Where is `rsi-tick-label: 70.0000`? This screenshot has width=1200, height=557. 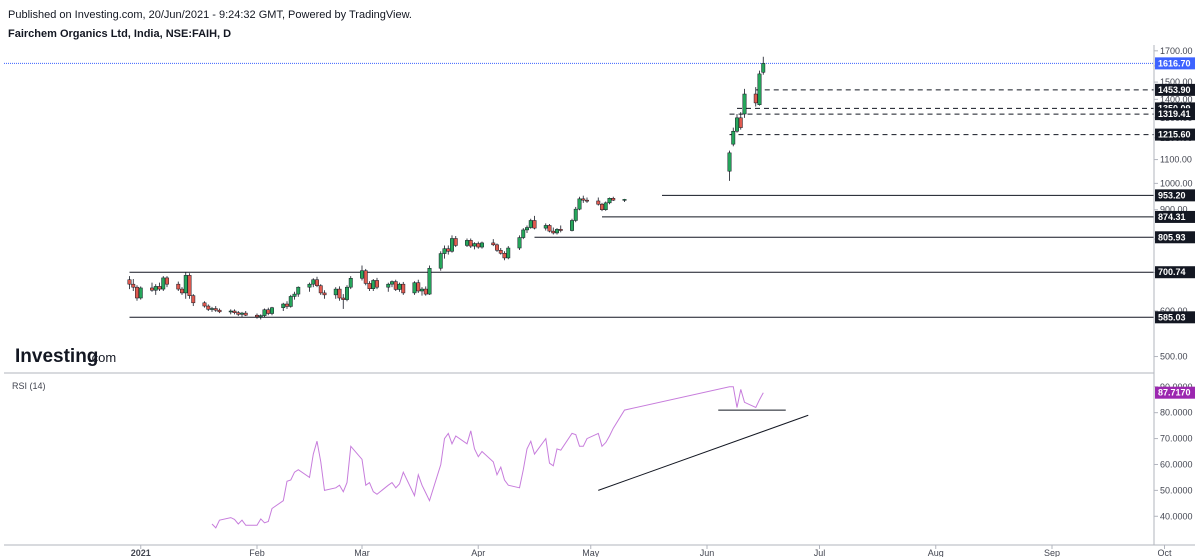
rsi-tick-label: 70.0000 is located at coordinates (1176, 439).